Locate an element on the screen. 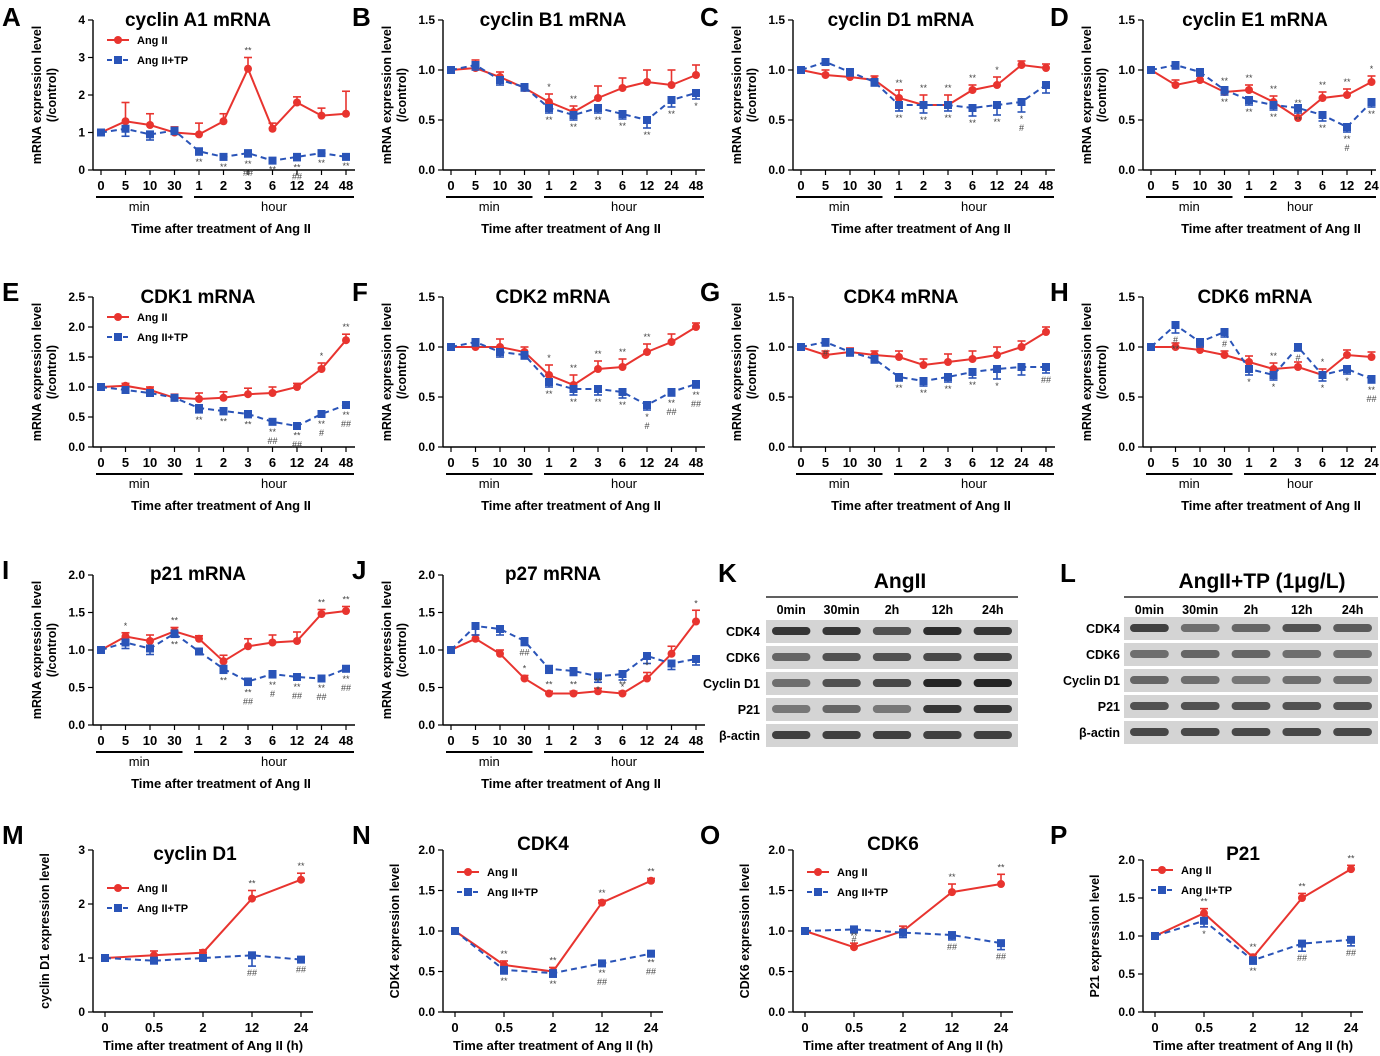  series-line-angii is located at coordinates (1261, 361).